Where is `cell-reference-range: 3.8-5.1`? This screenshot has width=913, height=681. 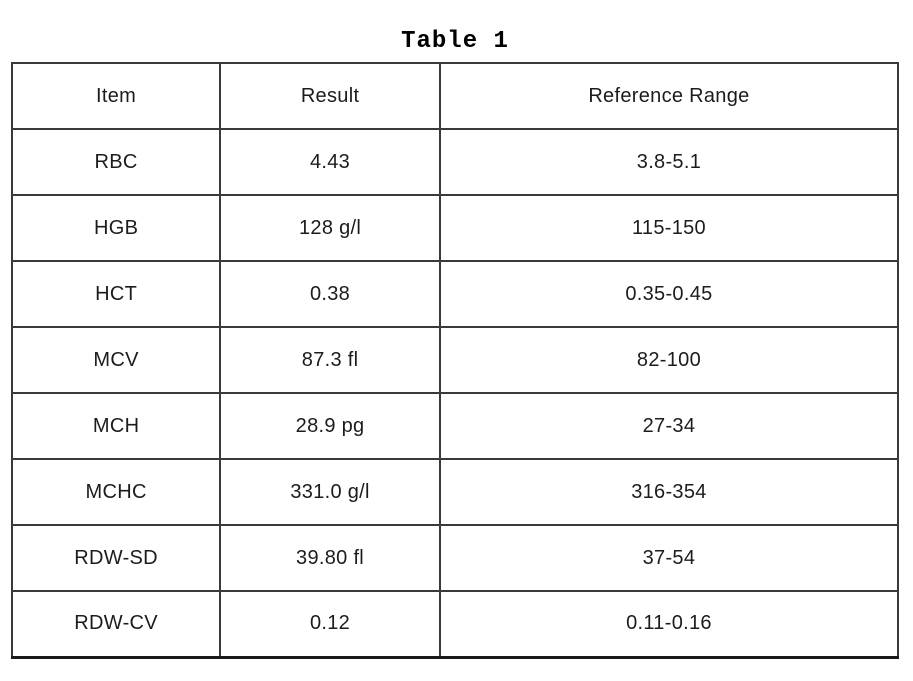
cell-reference-range: 3.8-5.1 is located at coordinates (669, 162).